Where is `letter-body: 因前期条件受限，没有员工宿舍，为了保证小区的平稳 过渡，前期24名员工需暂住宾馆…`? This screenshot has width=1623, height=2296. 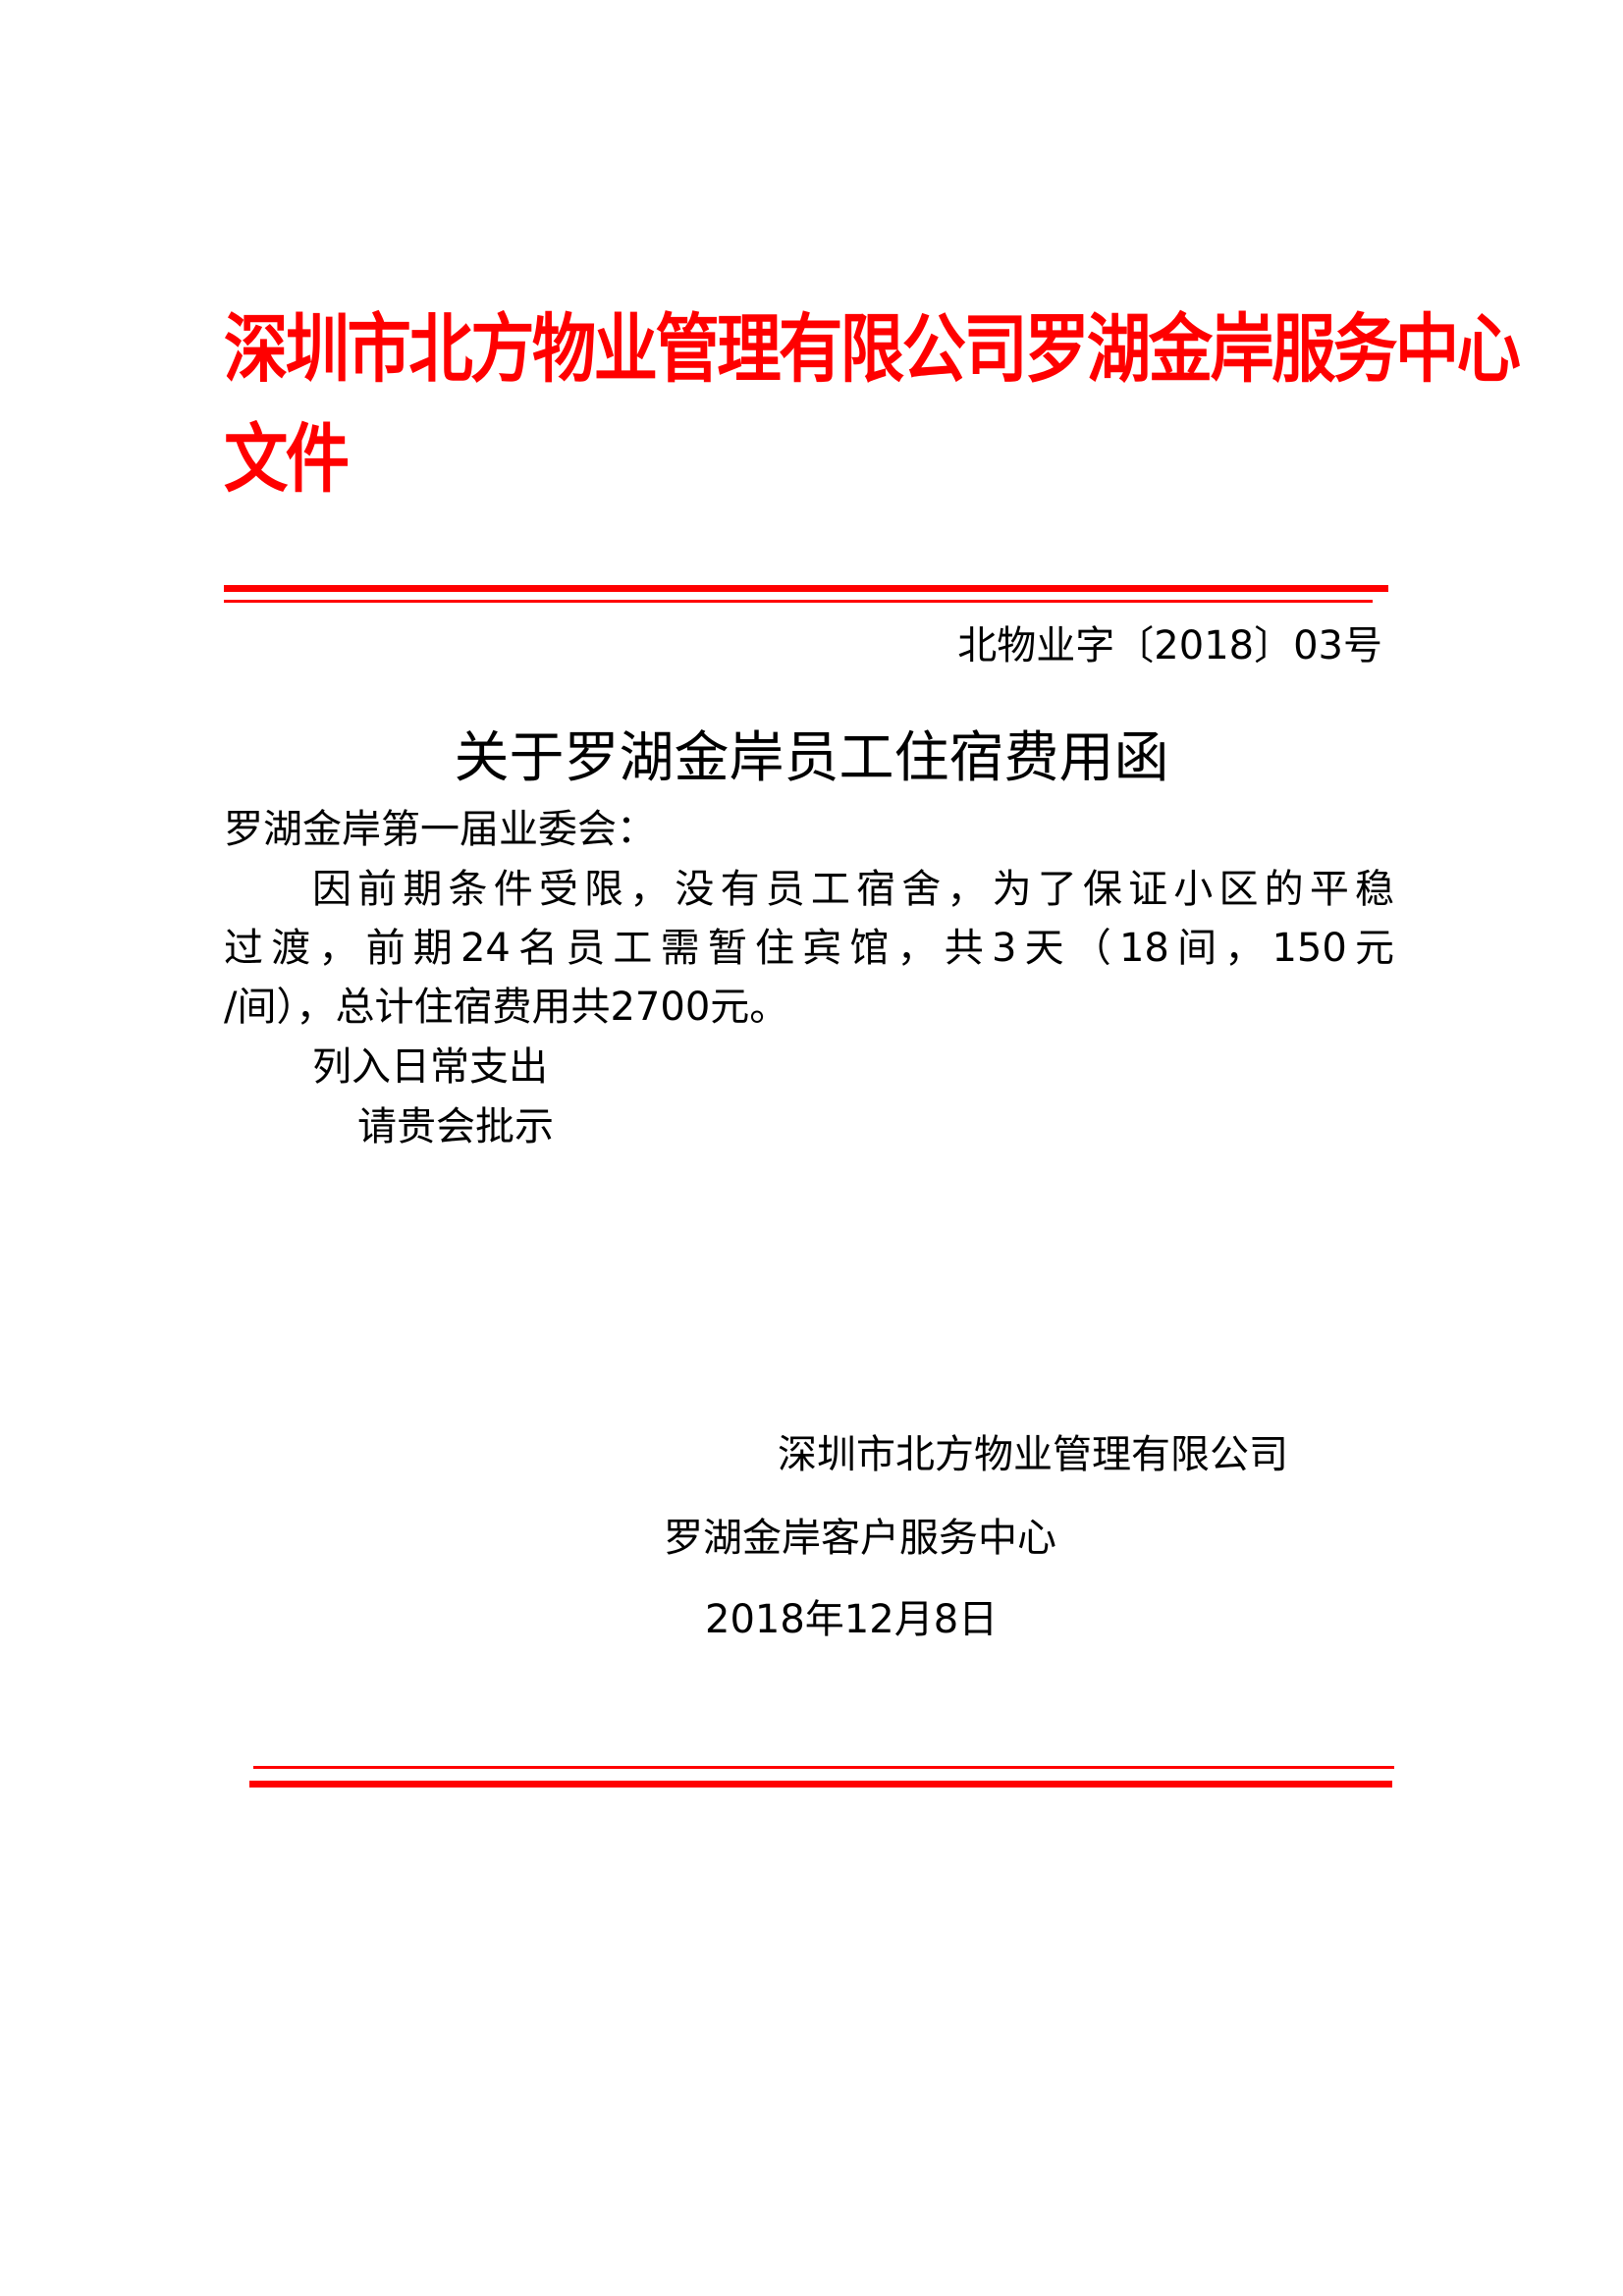
letter-body: 因前期条件受限，没有员工宿舍，为了保证小区的平稳 过渡，前期24名员工需暂住宾馆… is located at coordinates (809, 948).